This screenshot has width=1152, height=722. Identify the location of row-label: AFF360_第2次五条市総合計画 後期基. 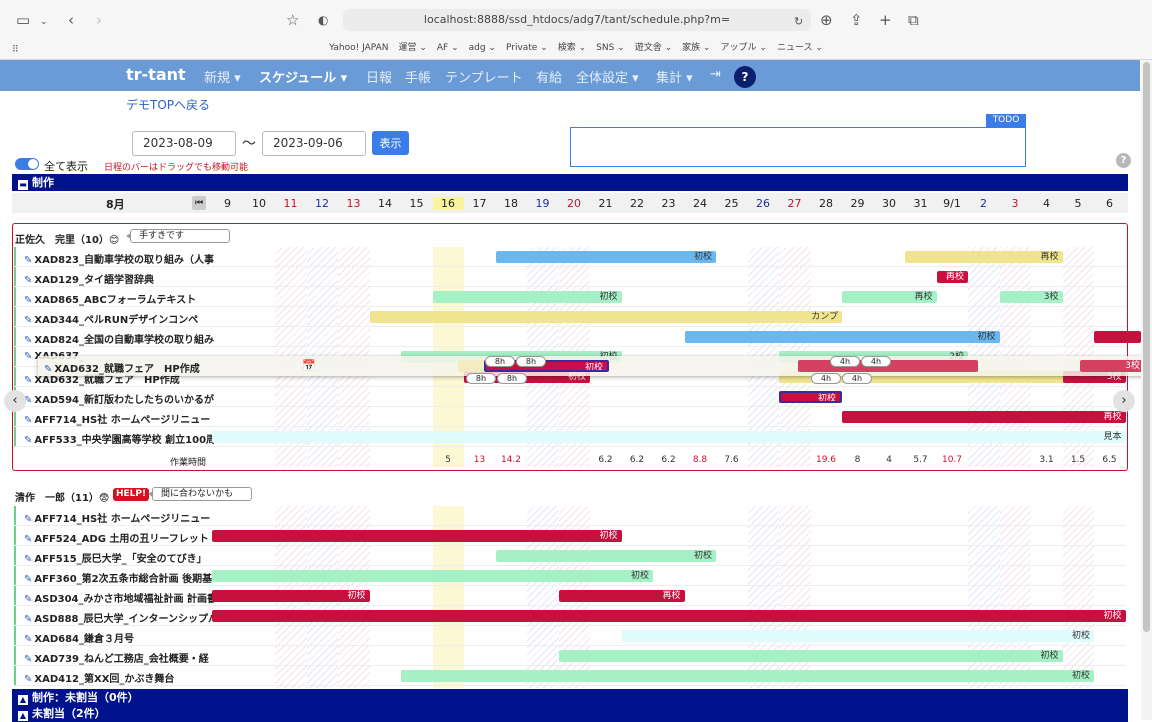
(119, 577).